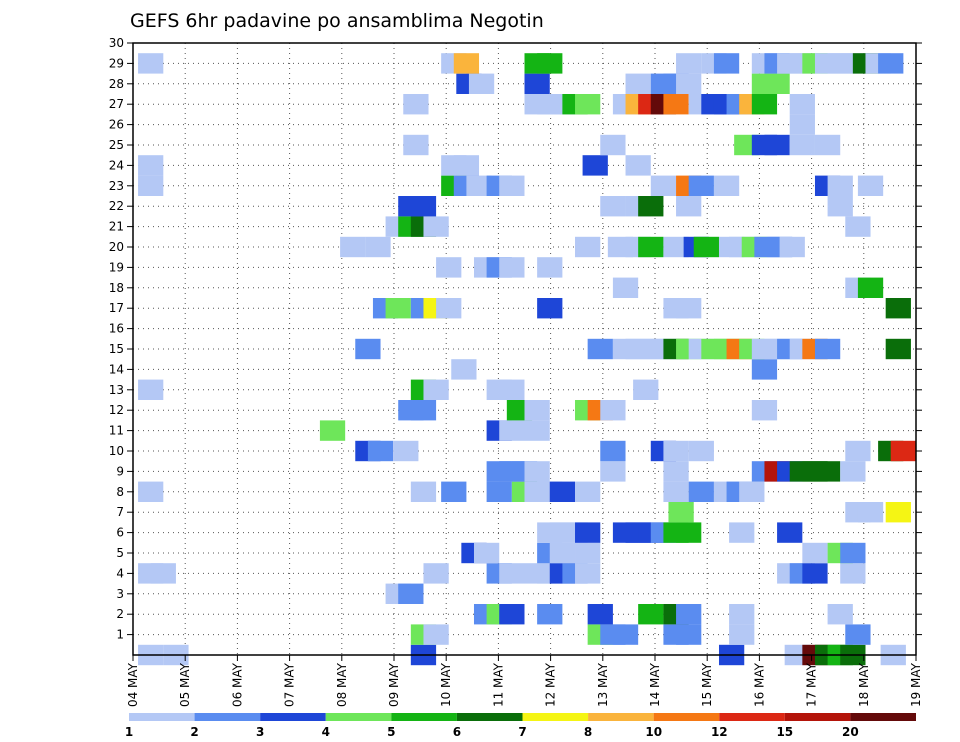 The image size is (960, 742). I want to click on y-tick-label: 29, so click(116, 63).